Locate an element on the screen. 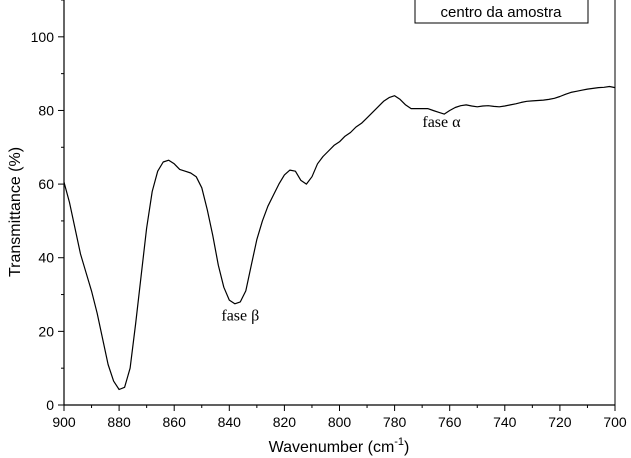  annotation-label: fase β is located at coordinates (240, 315).